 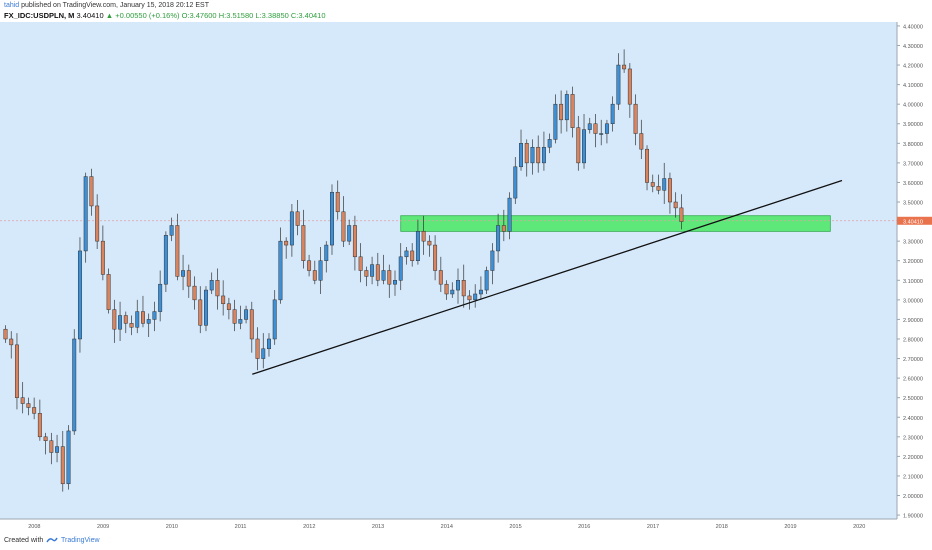 What do you see at coordinates (790, 527) in the screenshot?
I see `x-tick-label: 2019` at bounding box center [790, 527].